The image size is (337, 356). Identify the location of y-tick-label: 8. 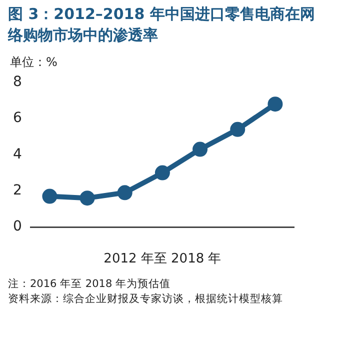
(17, 82).